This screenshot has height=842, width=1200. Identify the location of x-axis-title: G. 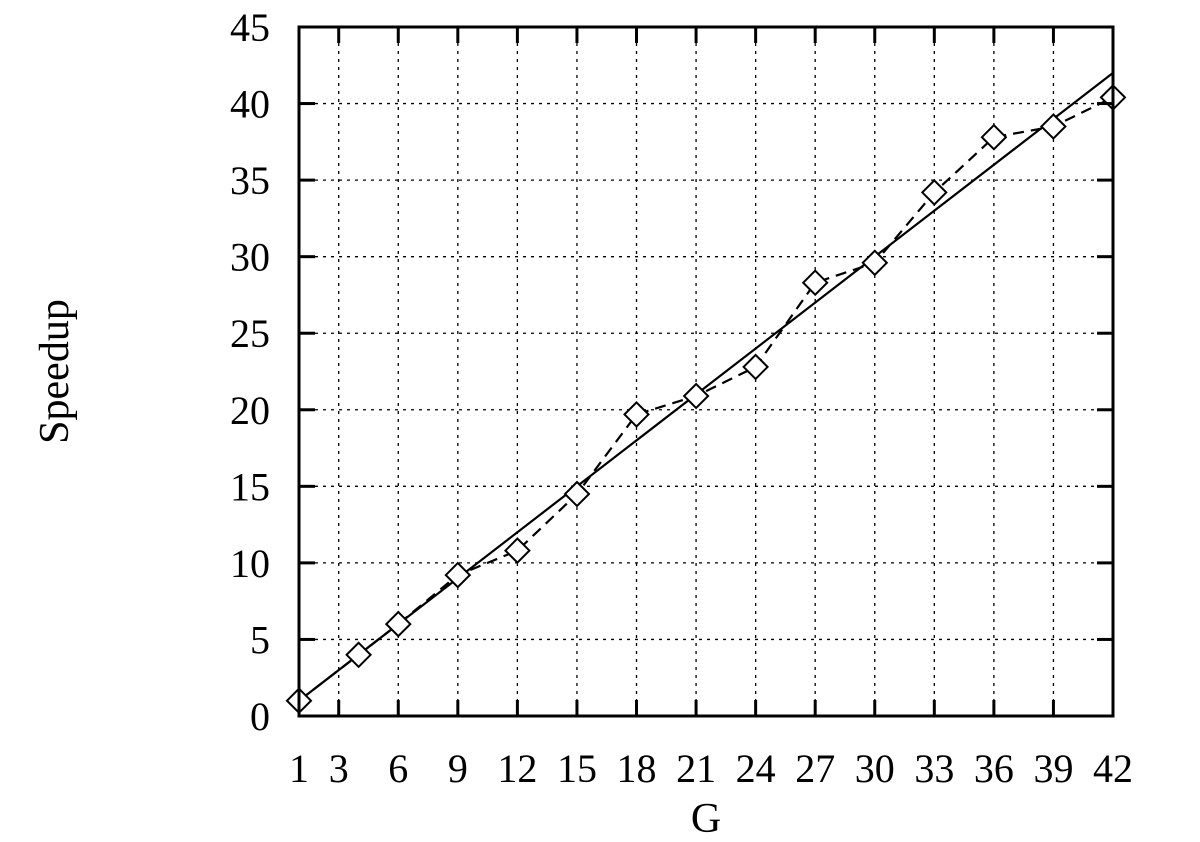
(706, 819).